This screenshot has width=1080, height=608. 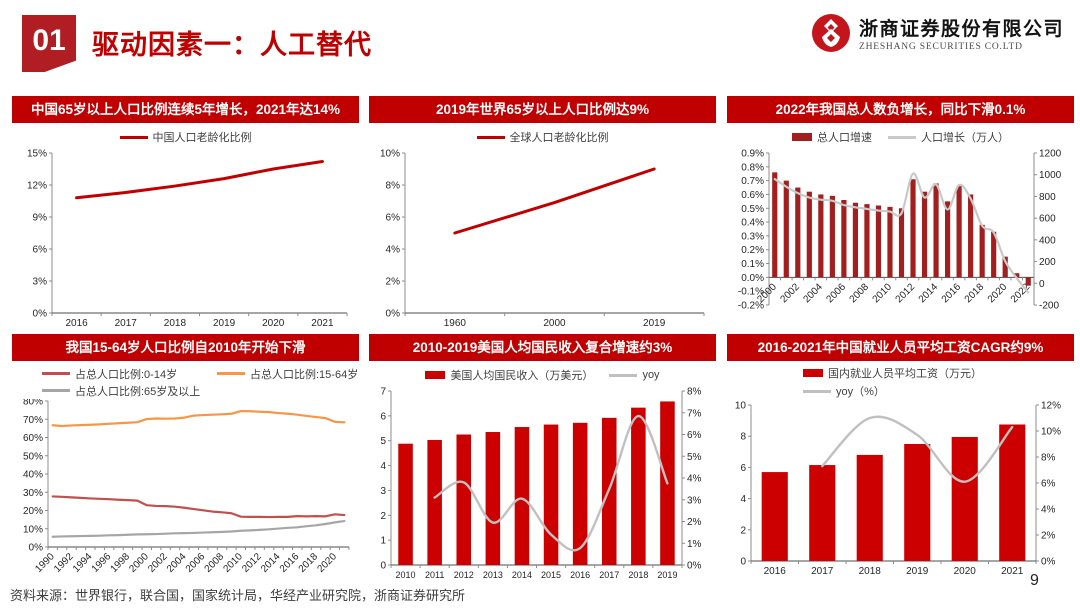 What do you see at coordinates (64, 563) in the screenshot?
I see `x-axis-label: 1992` at bounding box center [64, 563].